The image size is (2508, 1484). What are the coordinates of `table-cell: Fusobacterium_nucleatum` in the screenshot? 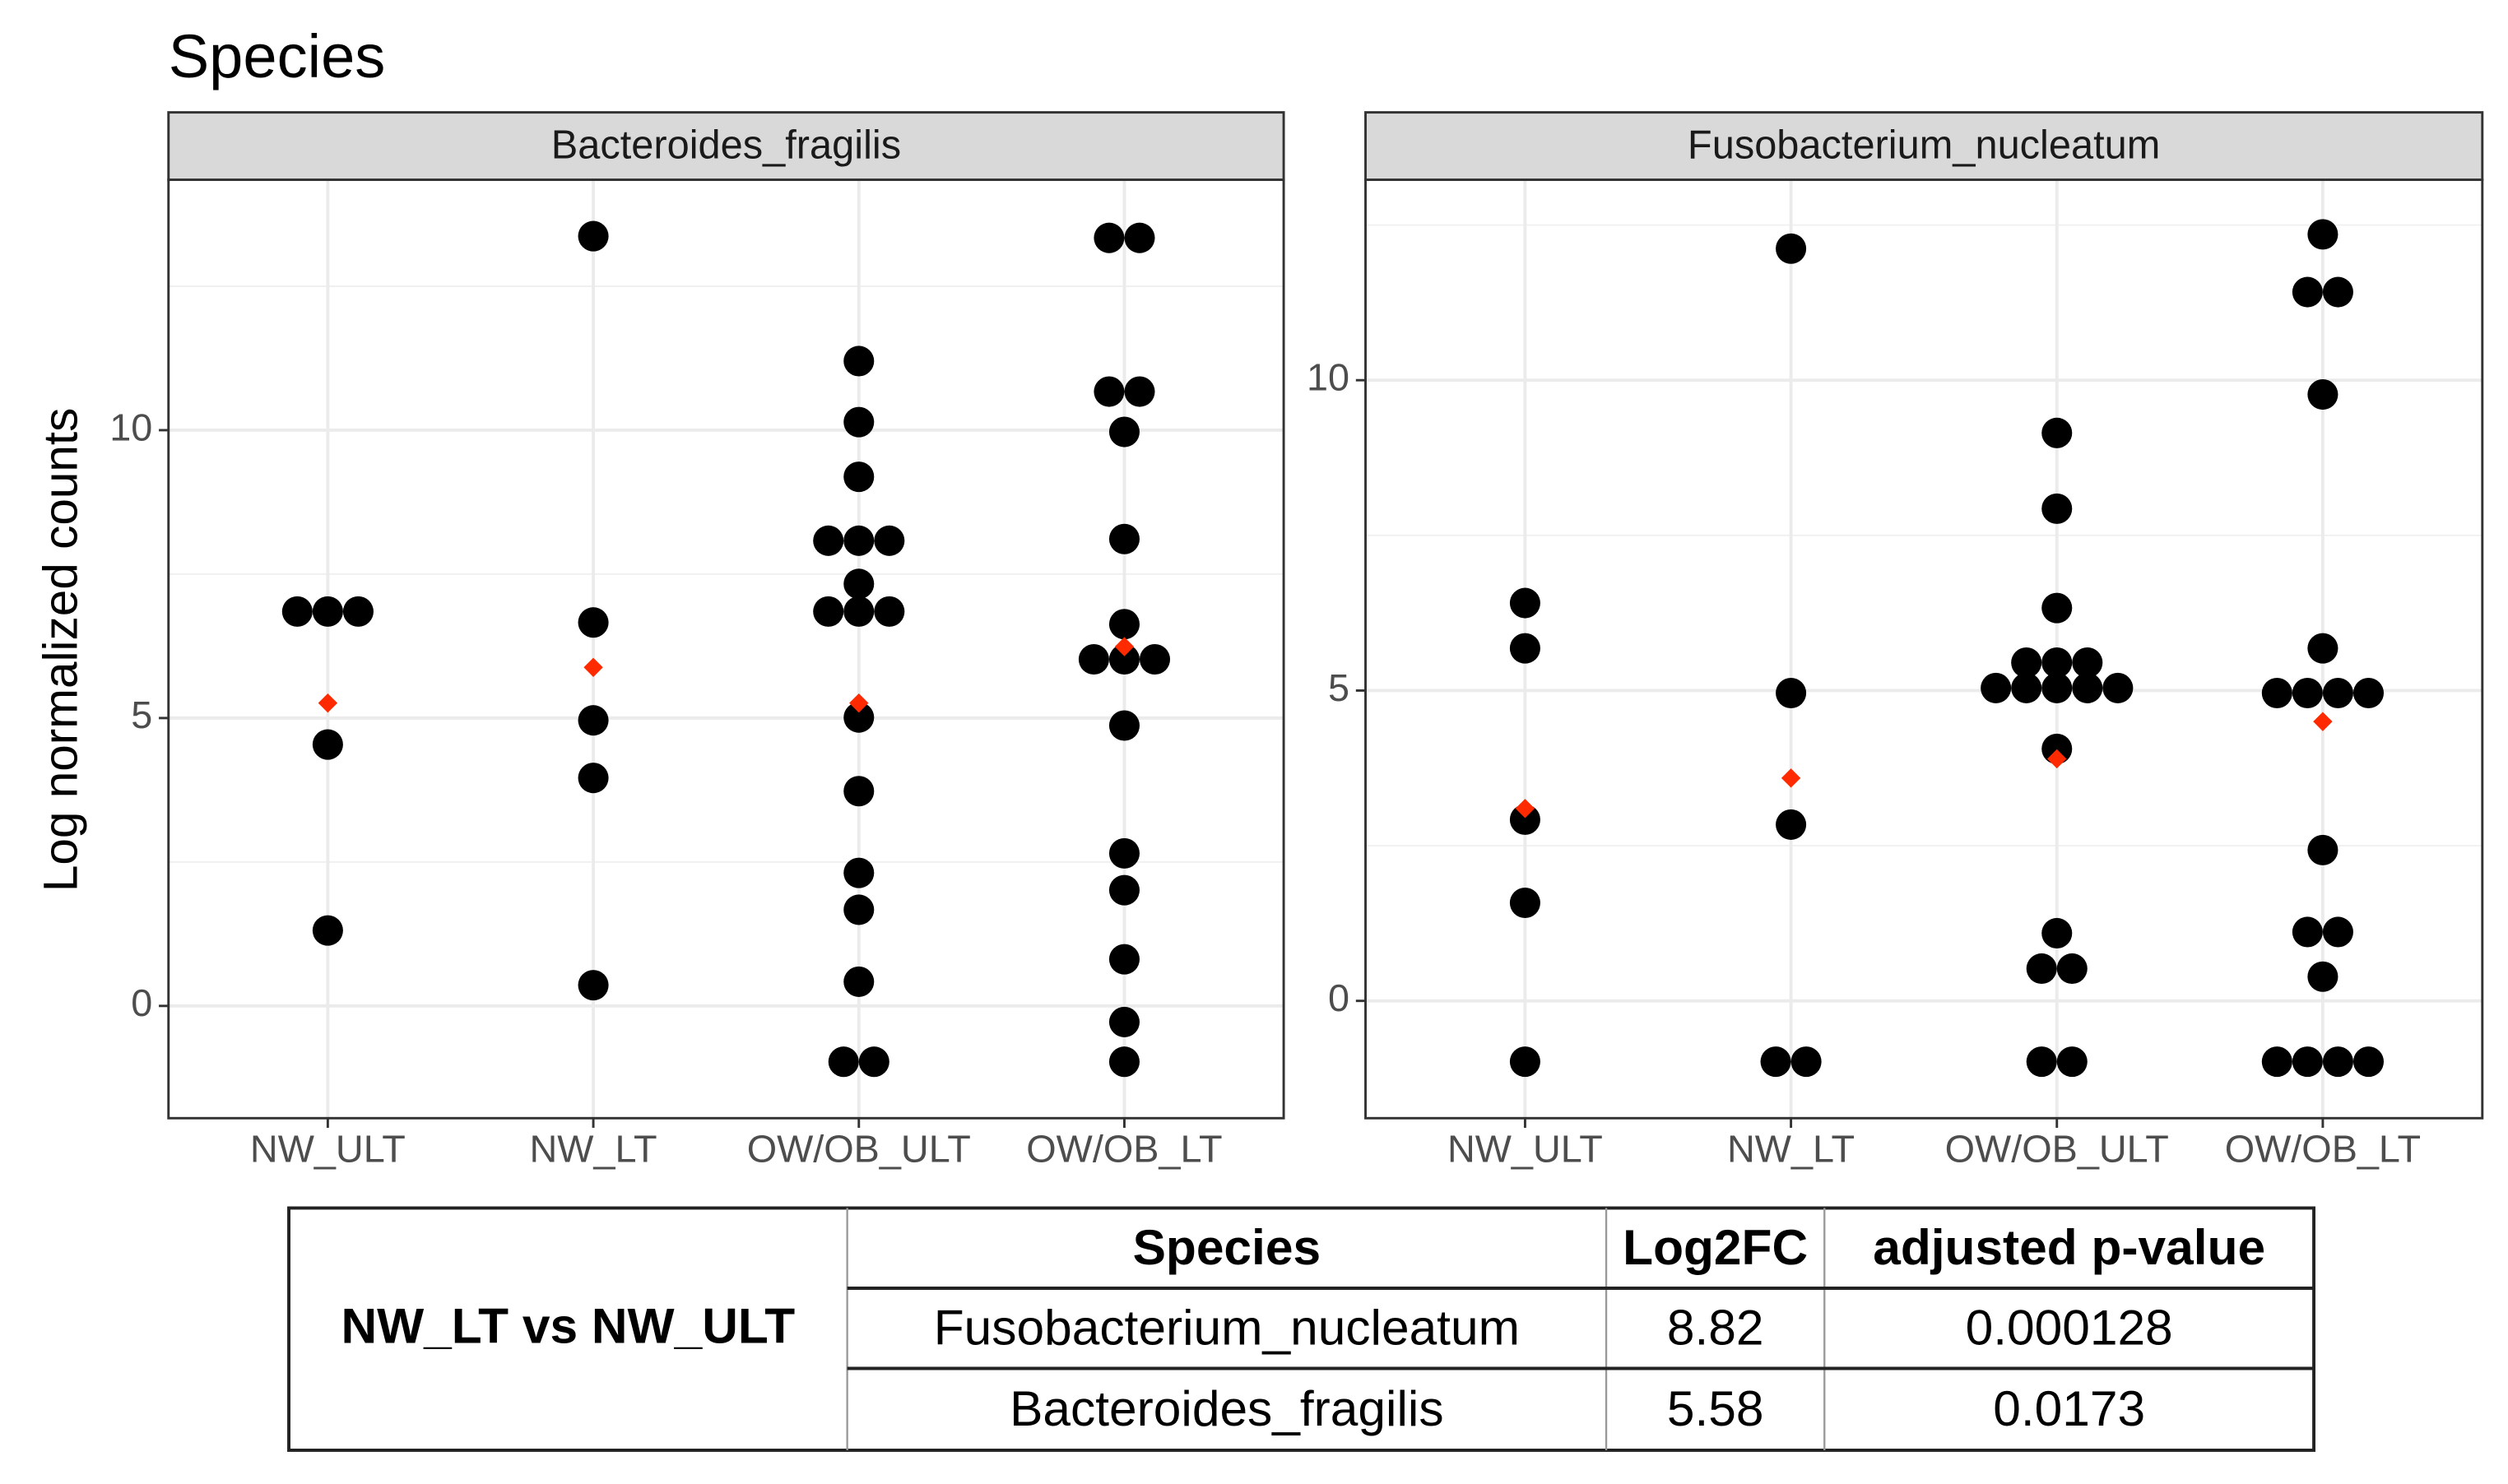 It's located at (1227, 1328).